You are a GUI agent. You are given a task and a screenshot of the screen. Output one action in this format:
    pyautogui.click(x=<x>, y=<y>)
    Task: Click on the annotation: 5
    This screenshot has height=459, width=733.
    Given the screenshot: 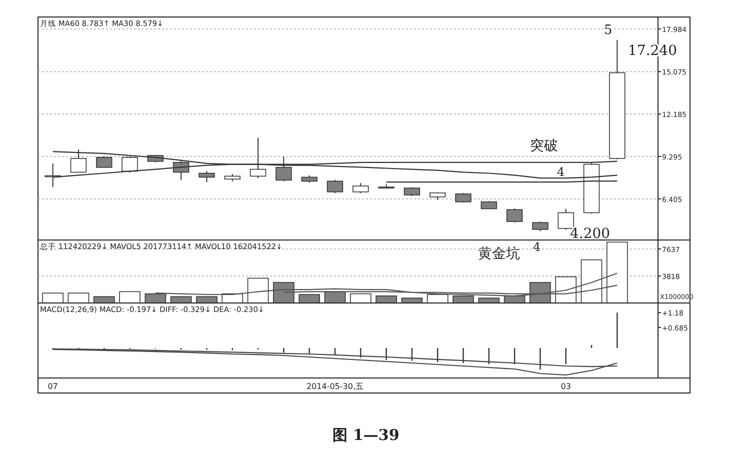 What is the action you would take?
    pyautogui.click(x=608, y=30)
    